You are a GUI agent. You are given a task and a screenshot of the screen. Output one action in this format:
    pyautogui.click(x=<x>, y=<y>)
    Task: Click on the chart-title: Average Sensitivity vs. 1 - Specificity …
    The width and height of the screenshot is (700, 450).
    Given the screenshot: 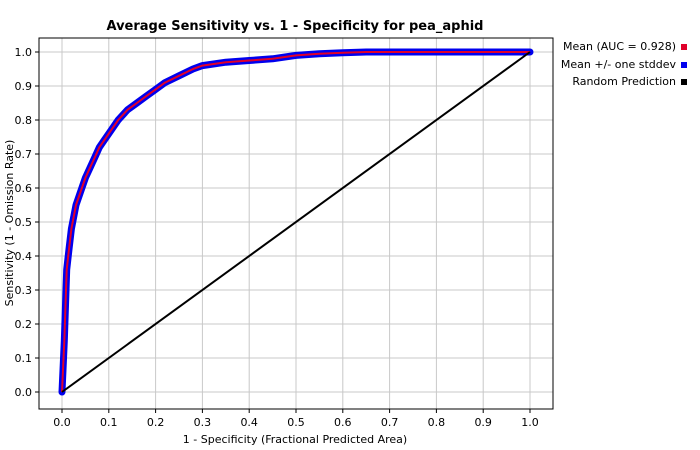 What is the action you would take?
    pyautogui.click(x=294, y=26)
    